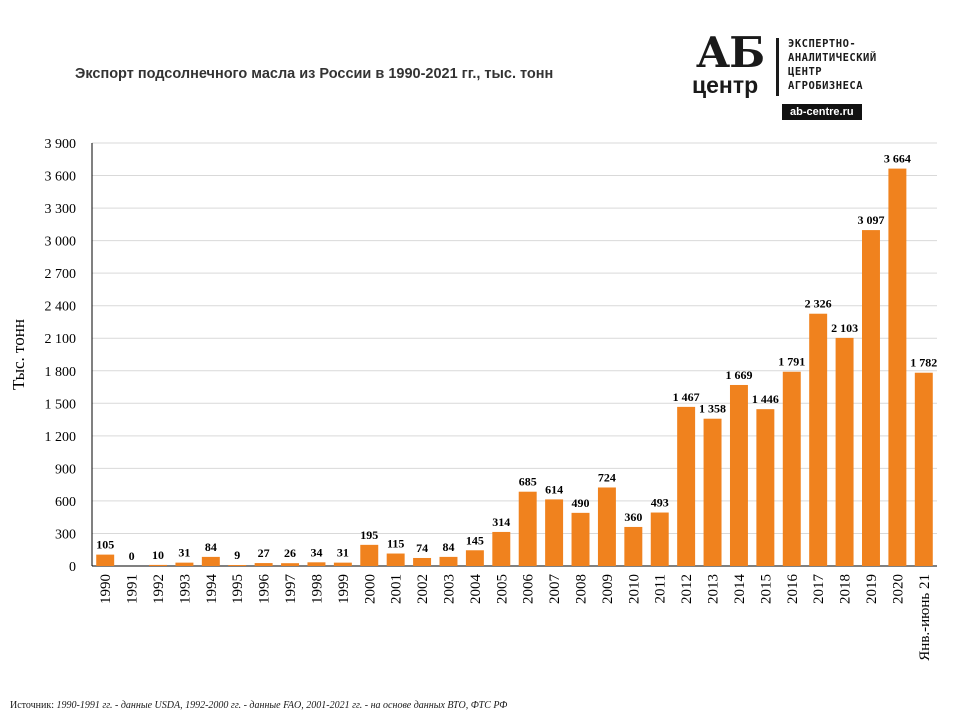  I want to click on data-label: 2 103, so click(844, 328).